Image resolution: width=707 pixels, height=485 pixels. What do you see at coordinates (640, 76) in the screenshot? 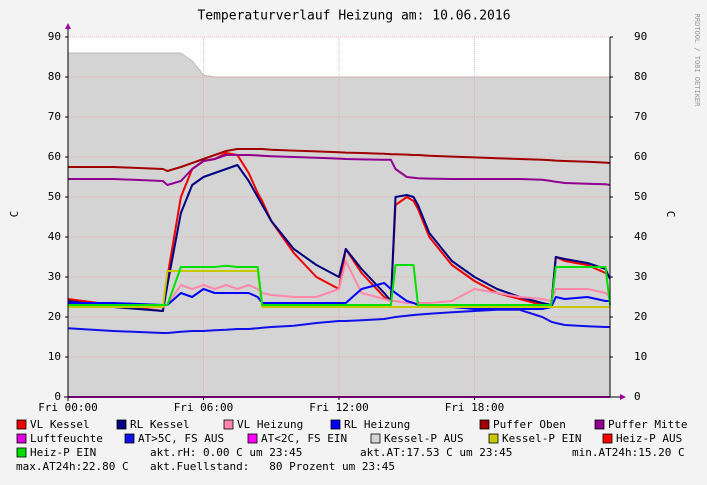
I see `y2-tick-label: 80` at bounding box center [640, 76].